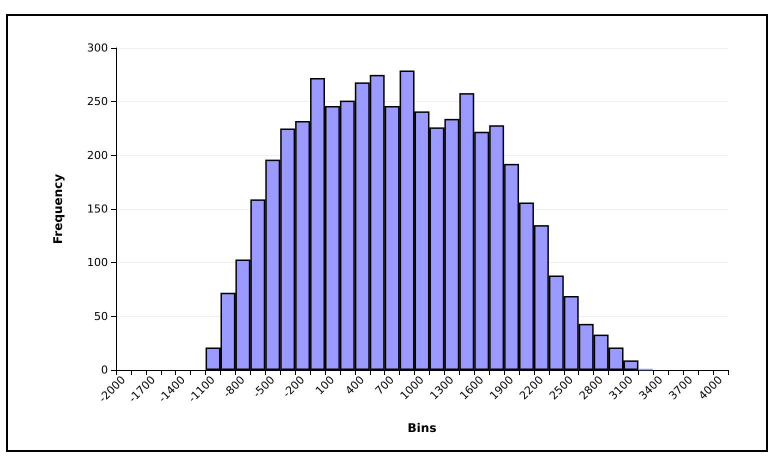 Image resolution: width=776 pixels, height=457 pixels. What do you see at coordinates (58, 209) in the screenshot?
I see `y-axis-title: Frequency` at bounding box center [58, 209].